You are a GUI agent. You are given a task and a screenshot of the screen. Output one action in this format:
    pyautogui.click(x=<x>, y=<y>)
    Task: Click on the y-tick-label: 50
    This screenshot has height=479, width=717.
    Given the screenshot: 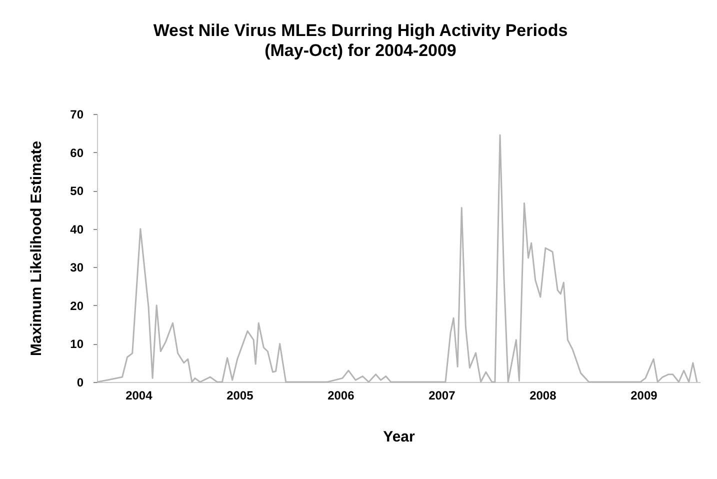 What is the action you would take?
    pyautogui.click(x=77, y=191)
    